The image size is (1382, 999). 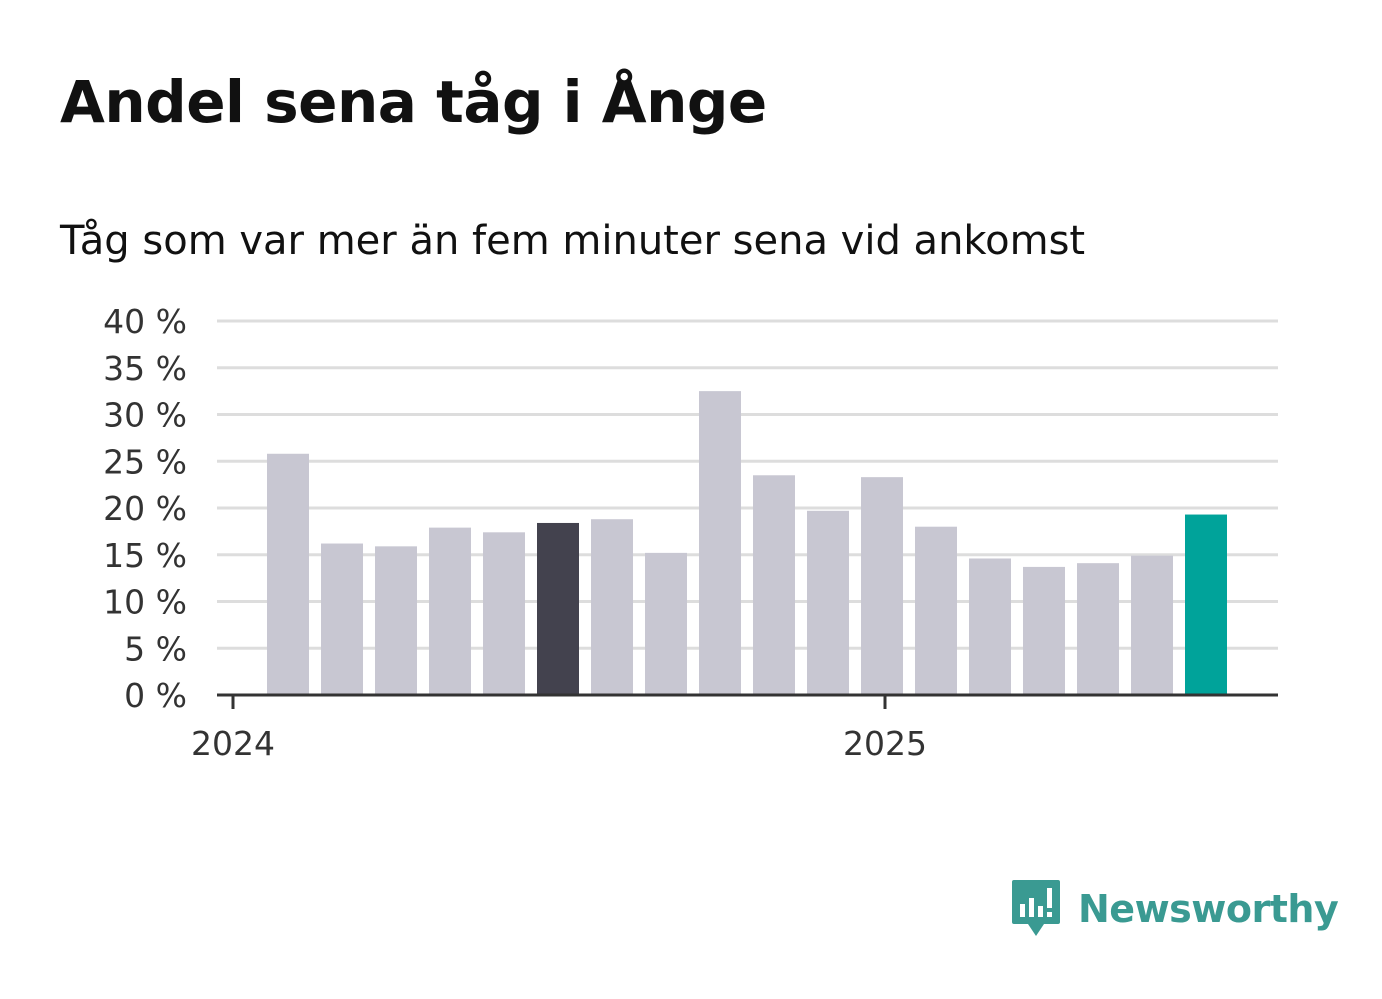 What do you see at coordinates (145, 602) in the screenshot?
I see `y-tick-label: 10 %` at bounding box center [145, 602].